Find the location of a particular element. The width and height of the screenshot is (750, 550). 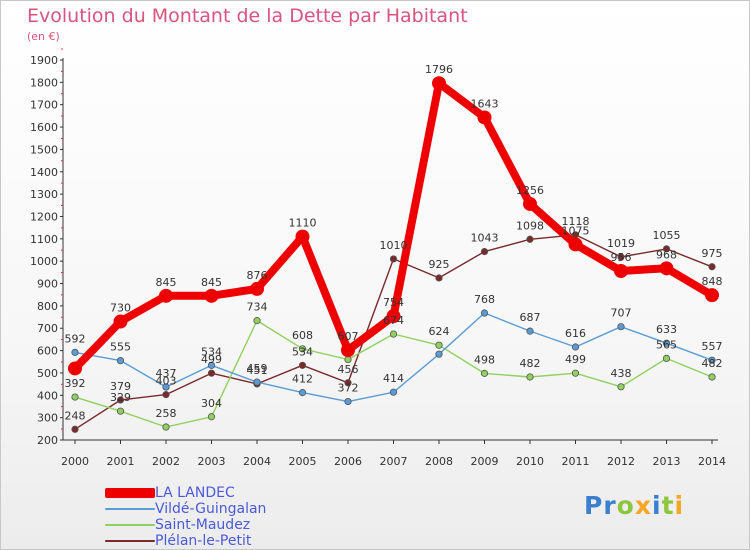

y-tick-label: 1400 is located at coordinates (44, 172).